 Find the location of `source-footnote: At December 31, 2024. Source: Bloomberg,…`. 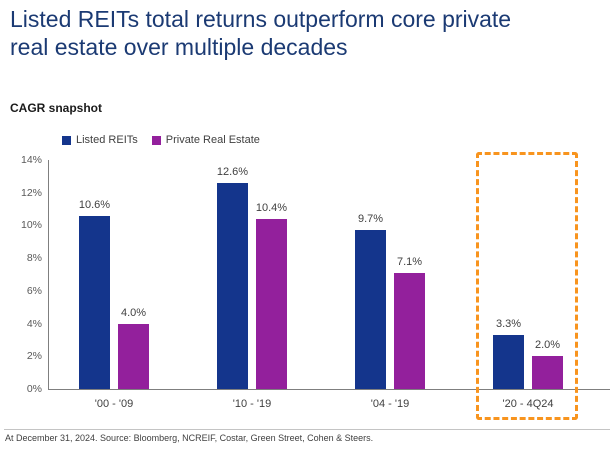

source-footnote: At December 31, 2024. Source: Bloomberg,… is located at coordinates (189, 438).